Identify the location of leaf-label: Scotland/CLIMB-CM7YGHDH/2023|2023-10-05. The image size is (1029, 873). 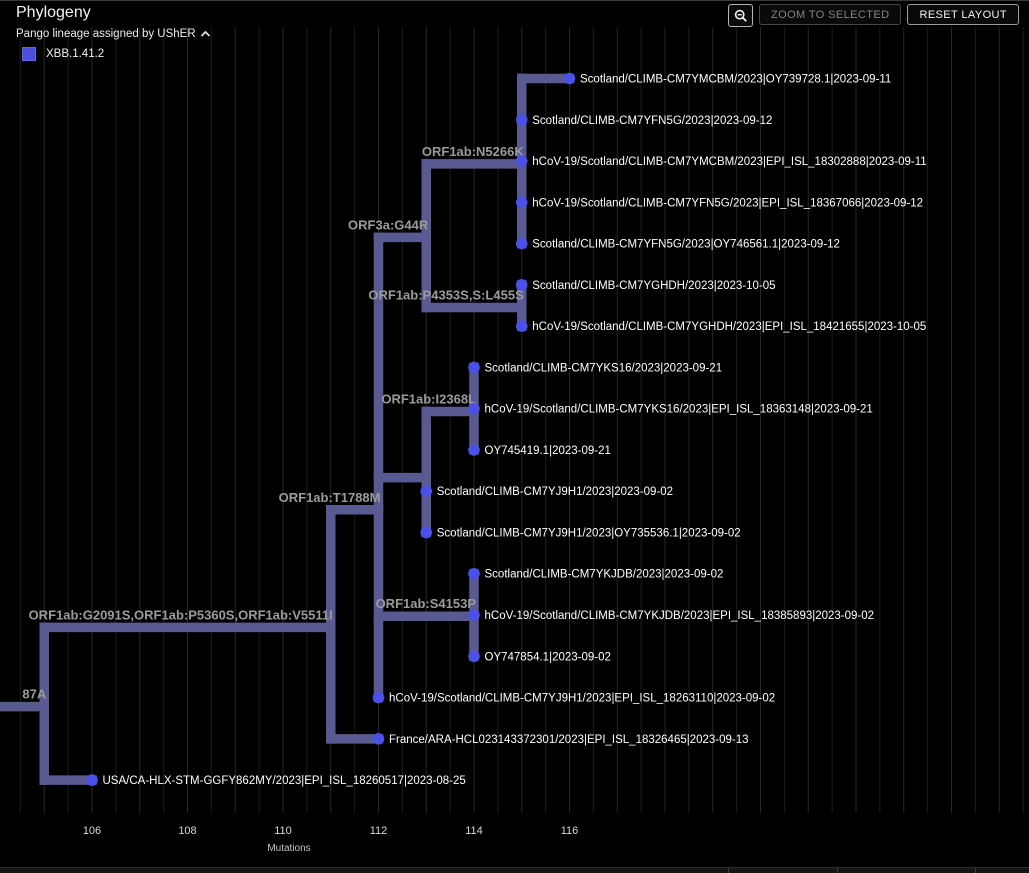
(653, 286).